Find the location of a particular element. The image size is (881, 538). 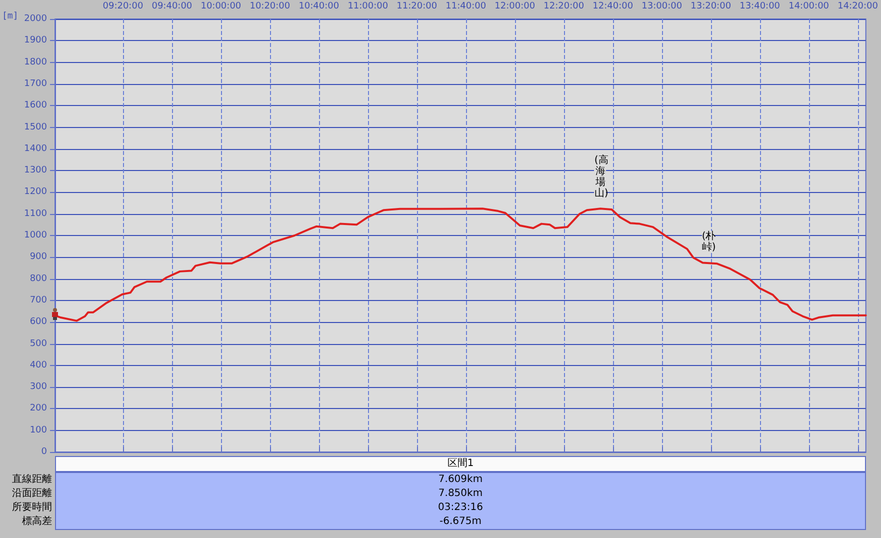

x-tick-label: 12:40:00 is located at coordinates (613, 7).